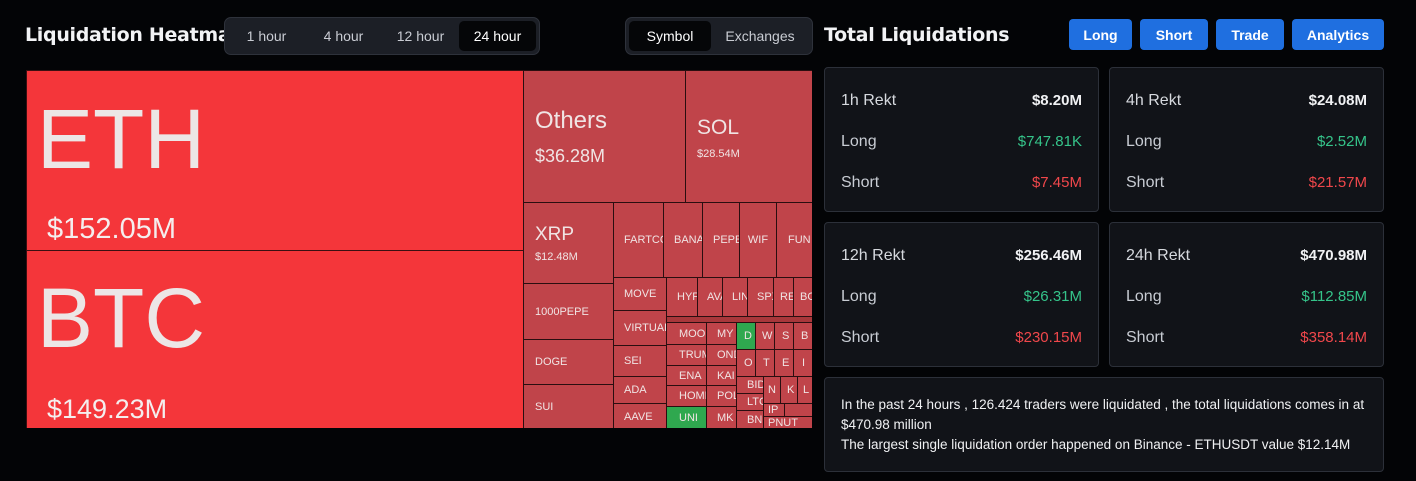 The width and height of the screenshot is (1416, 481). What do you see at coordinates (725, 333) in the screenshot?
I see `tile-symbol: MY` at bounding box center [725, 333].